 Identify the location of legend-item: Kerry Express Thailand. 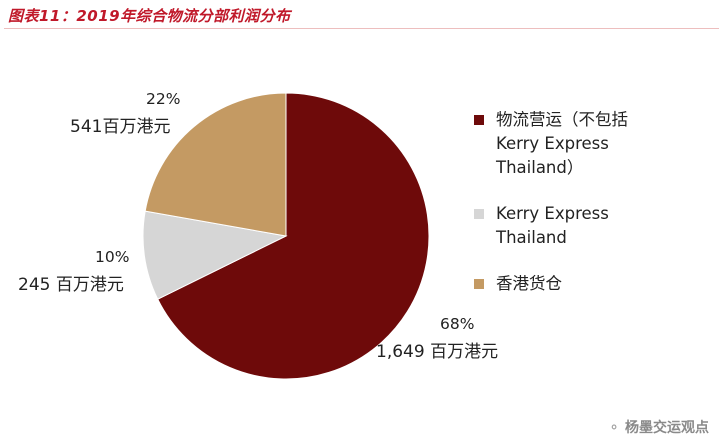
(590, 226).